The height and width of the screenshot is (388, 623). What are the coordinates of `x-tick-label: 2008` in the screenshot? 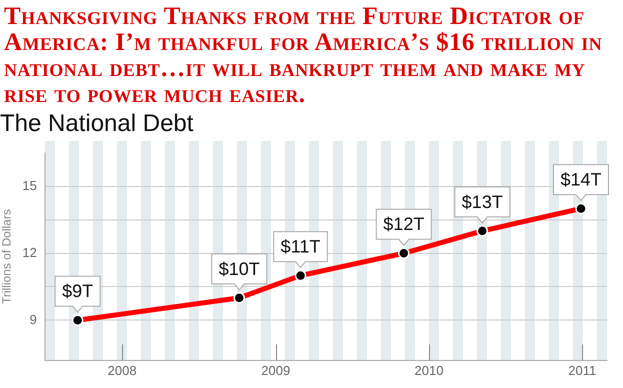 It's located at (122, 370).